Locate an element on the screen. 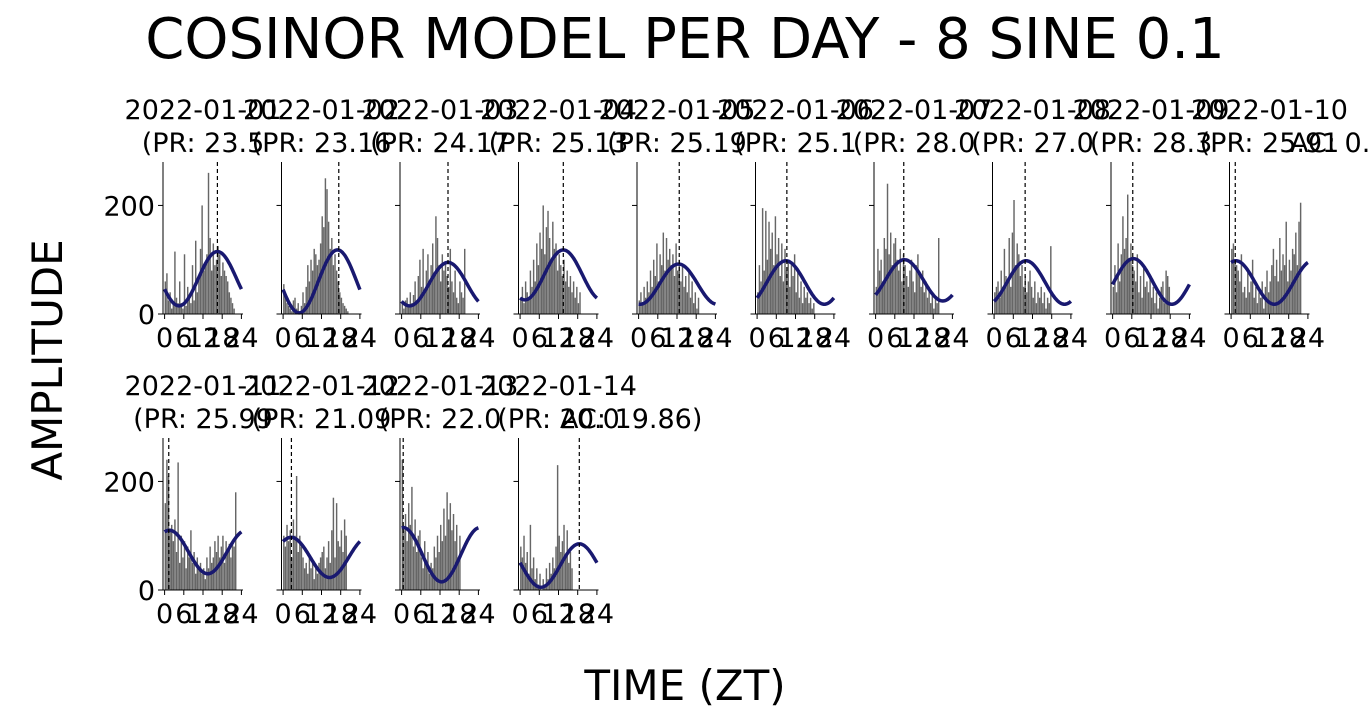 This screenshot has height=715, width=1370. subplot-subtitle: (PR: 25.13 is located at coordinates (559, 143).